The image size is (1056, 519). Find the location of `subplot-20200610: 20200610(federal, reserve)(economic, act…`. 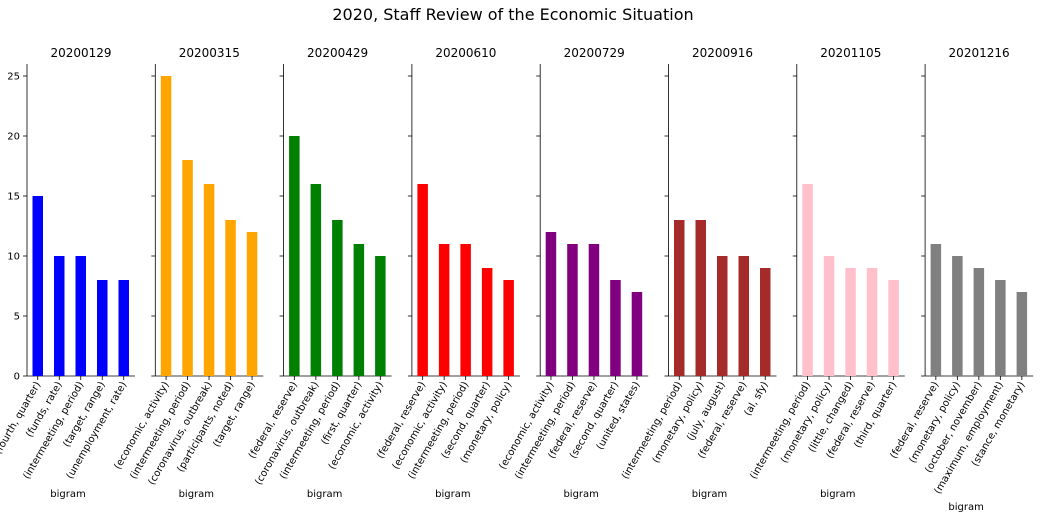

subplot-20200610: 20200610(federal, reserve)(economic, act… is located at coordinates (447, 273).